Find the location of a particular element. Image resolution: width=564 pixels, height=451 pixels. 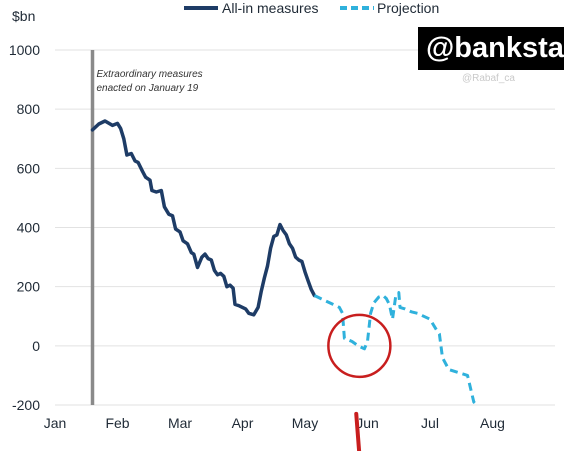

annotation-text-line1: Extraordinary measures is located at coordinates (150, 74).